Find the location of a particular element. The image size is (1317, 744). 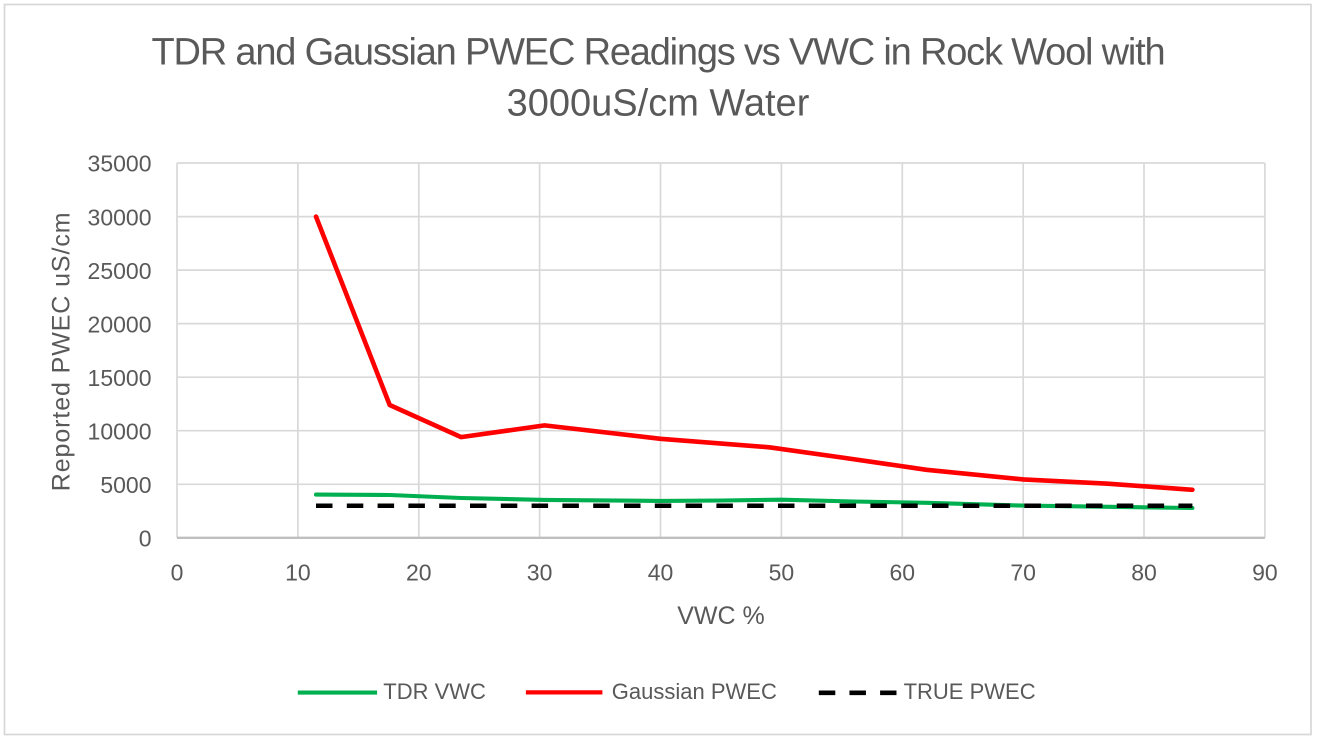

svg-text: TDR VWC is located at coordinates (434, 691).